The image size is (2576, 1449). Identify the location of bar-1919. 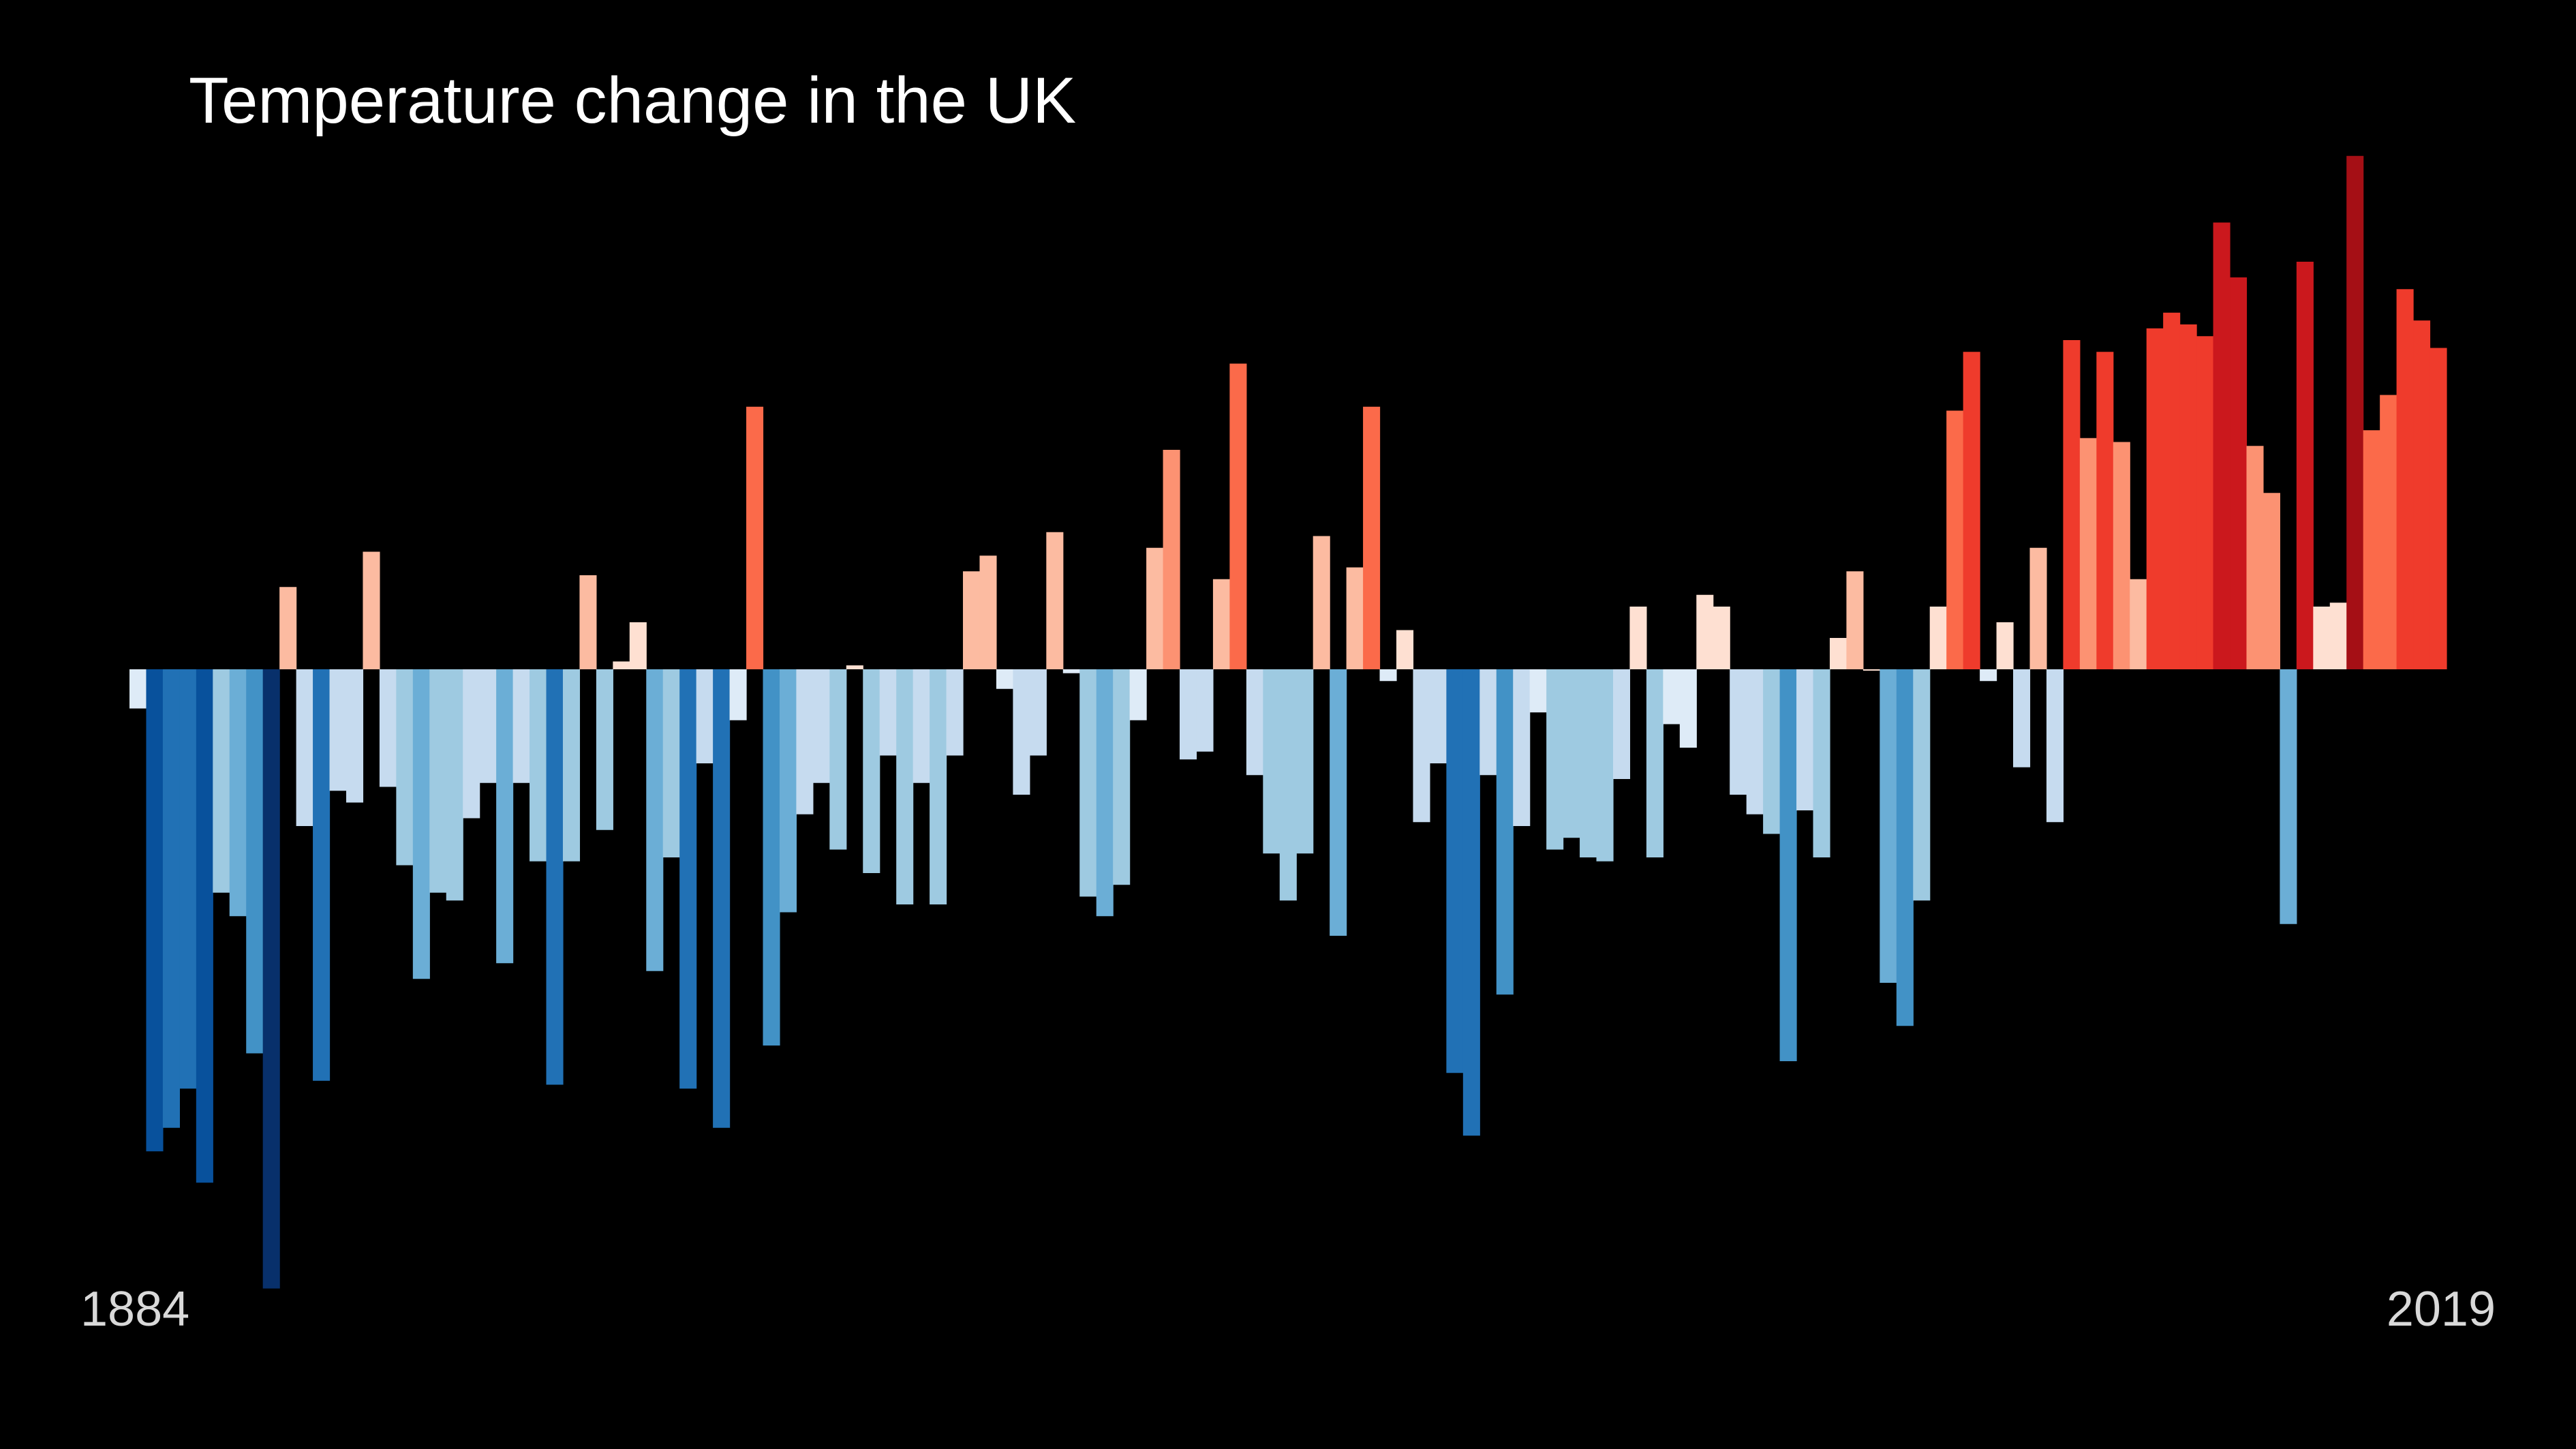
(722, 898).